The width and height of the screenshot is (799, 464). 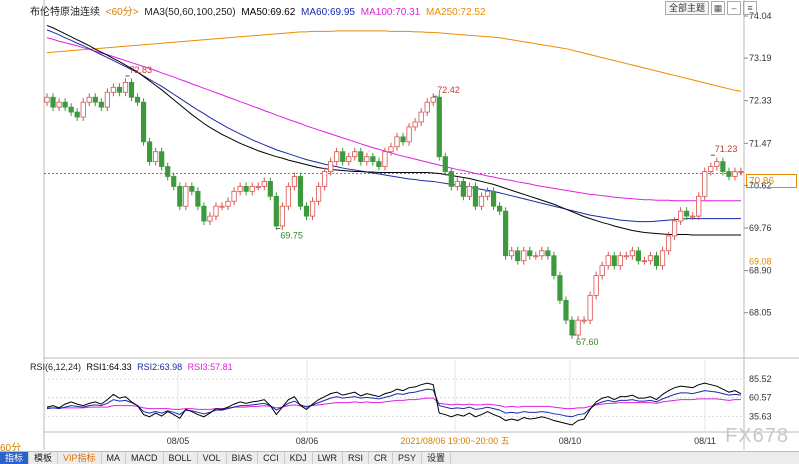 I want to click on current-price-tag: 70.86, so click(x=771, y=181).